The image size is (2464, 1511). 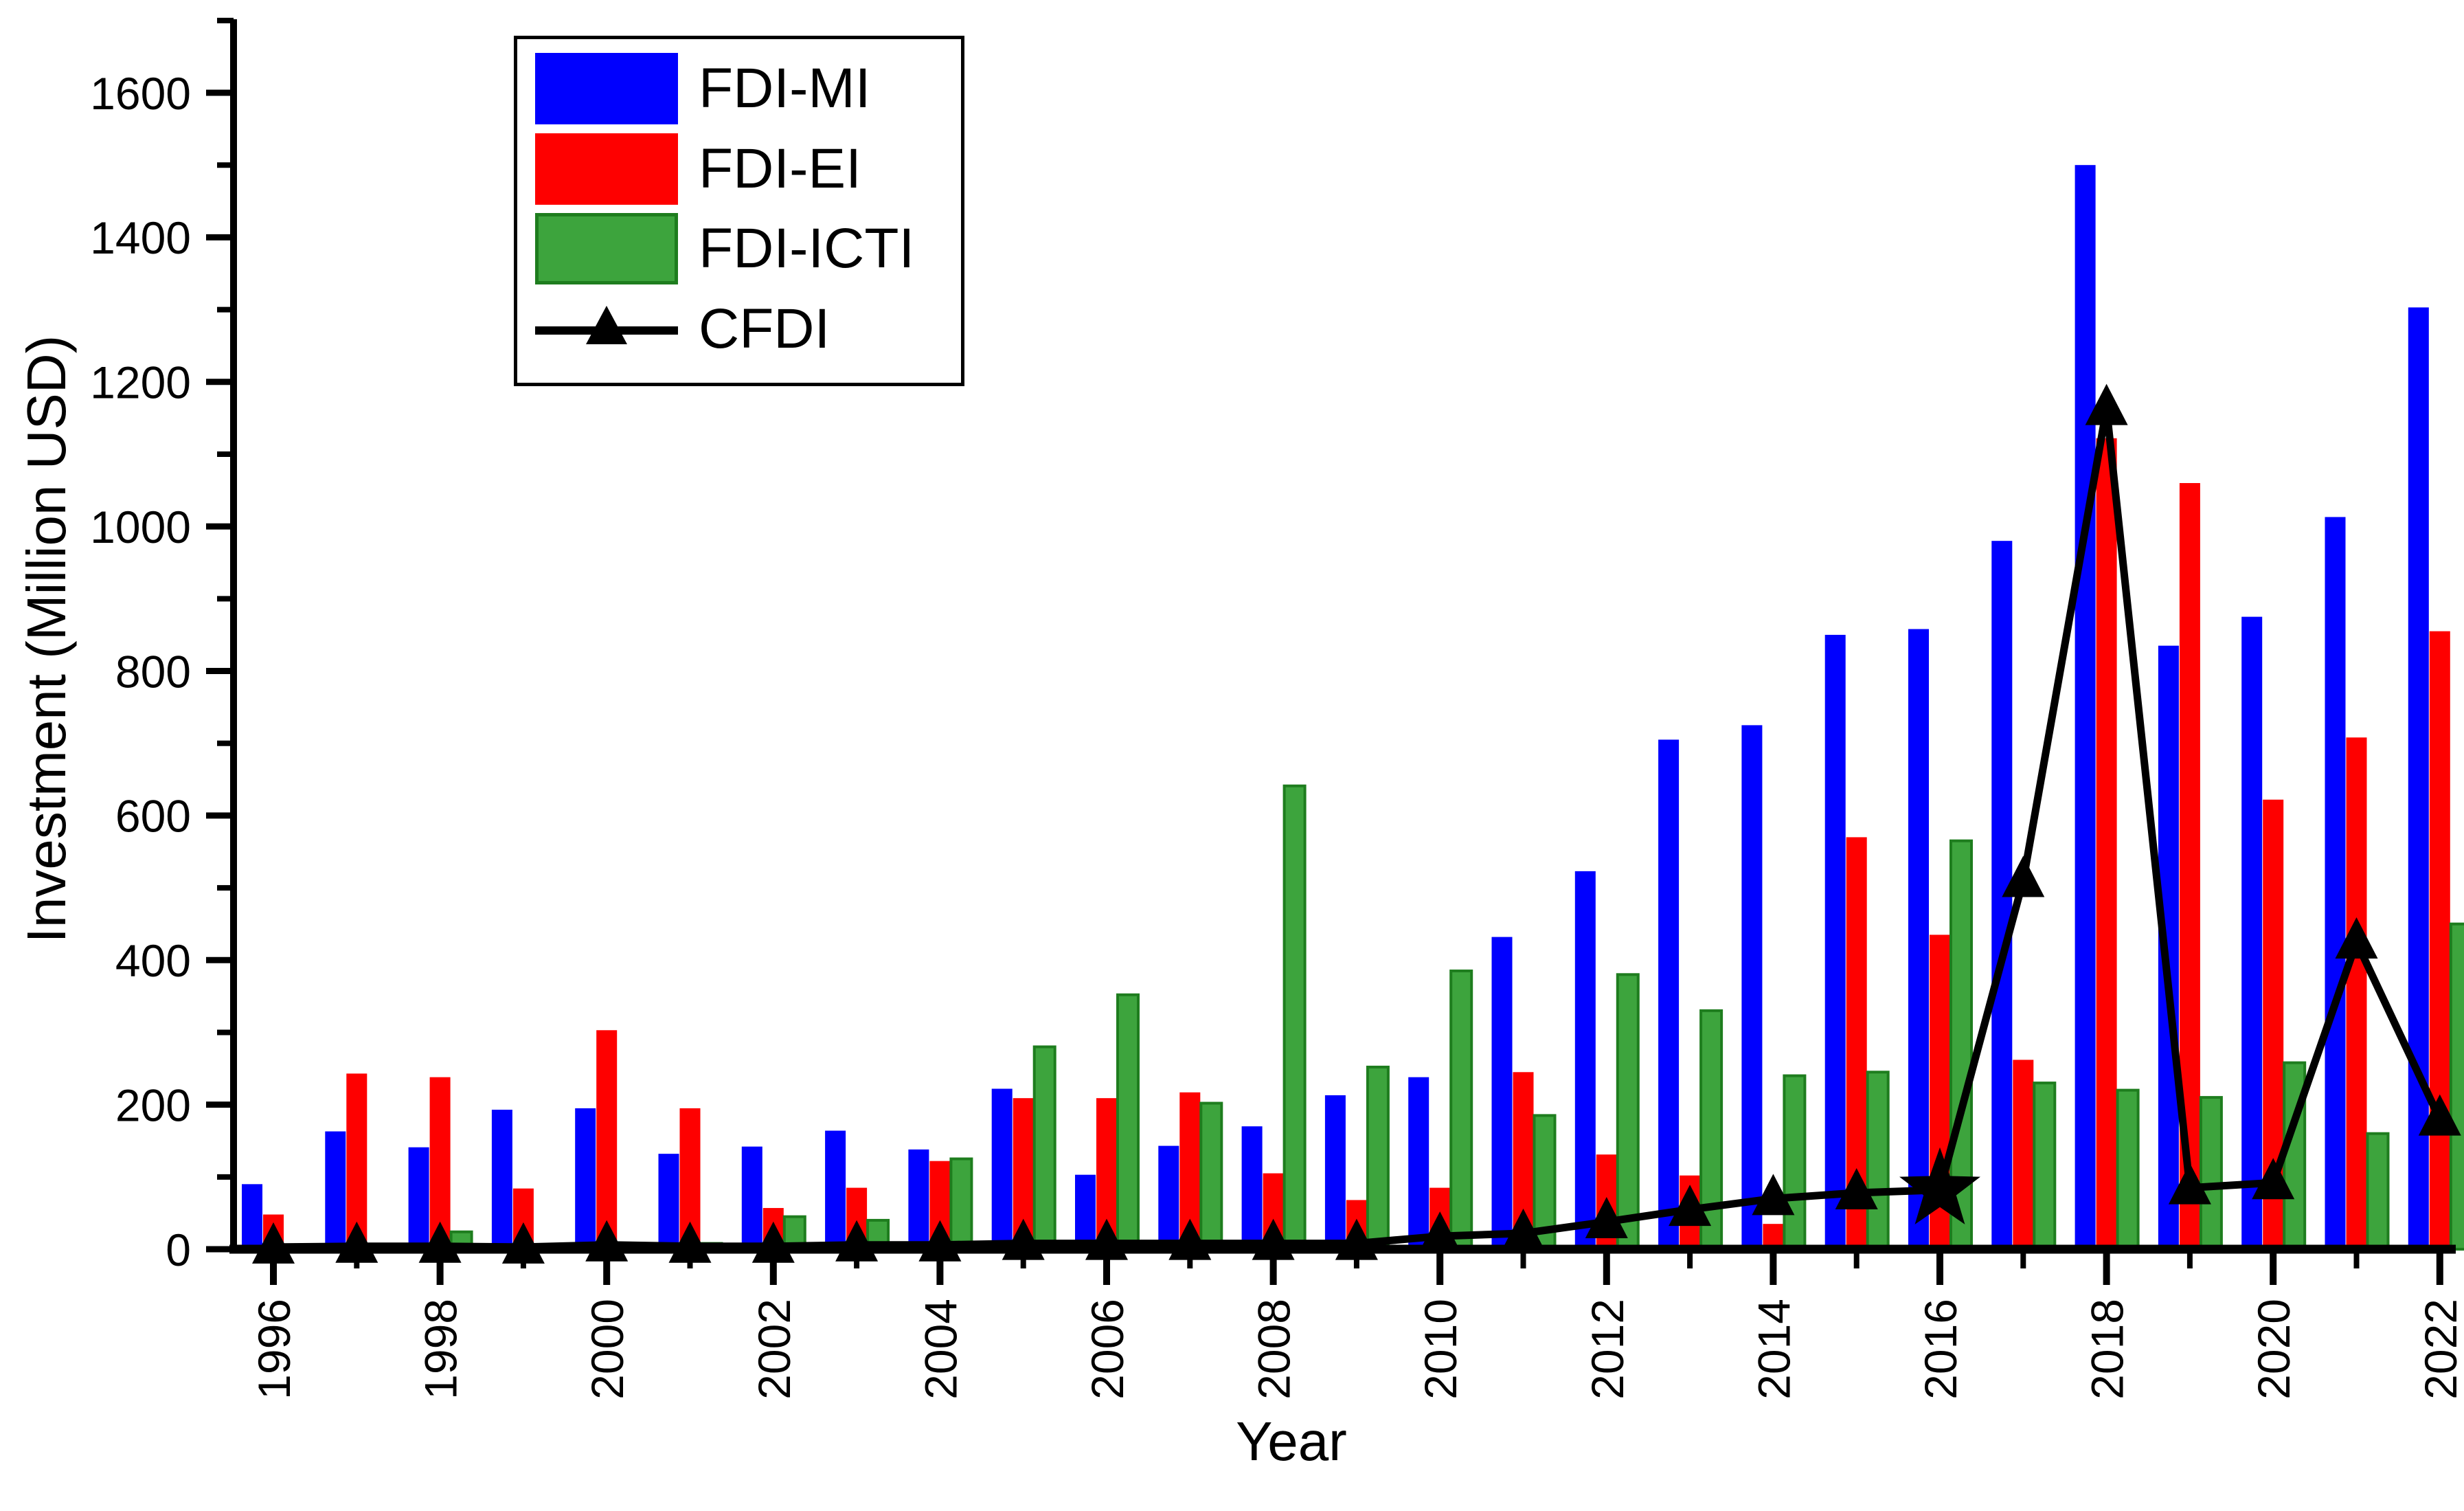 I want to click on y-tick-label-200: 200, so click(x=153, y=1104).